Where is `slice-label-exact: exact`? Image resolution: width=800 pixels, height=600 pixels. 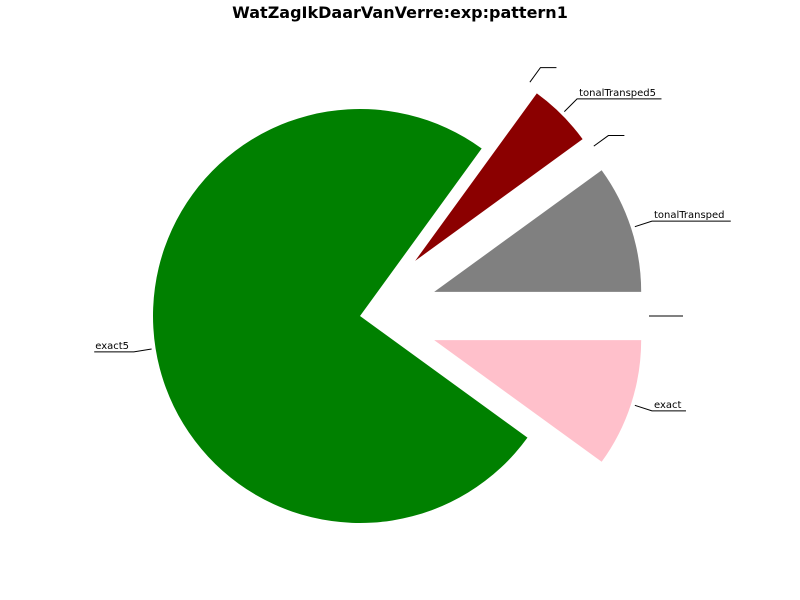
slice-label-exact: exact is located at coordinates (668, 405).